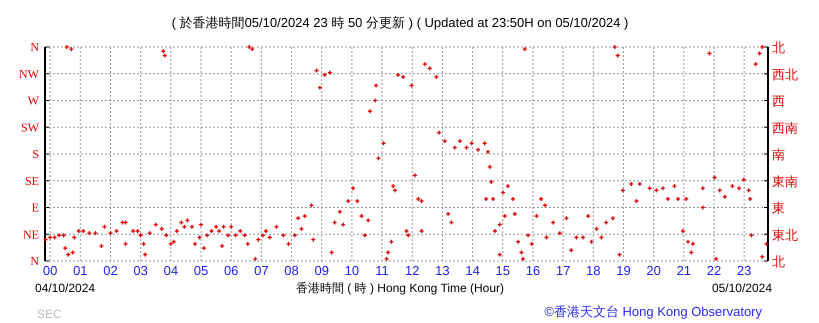 The height and width of the screenshot is (323, 819). Describe the element at coordinates (50, 270) in the screenshot. I see `x-tick-label: 00` at that location.